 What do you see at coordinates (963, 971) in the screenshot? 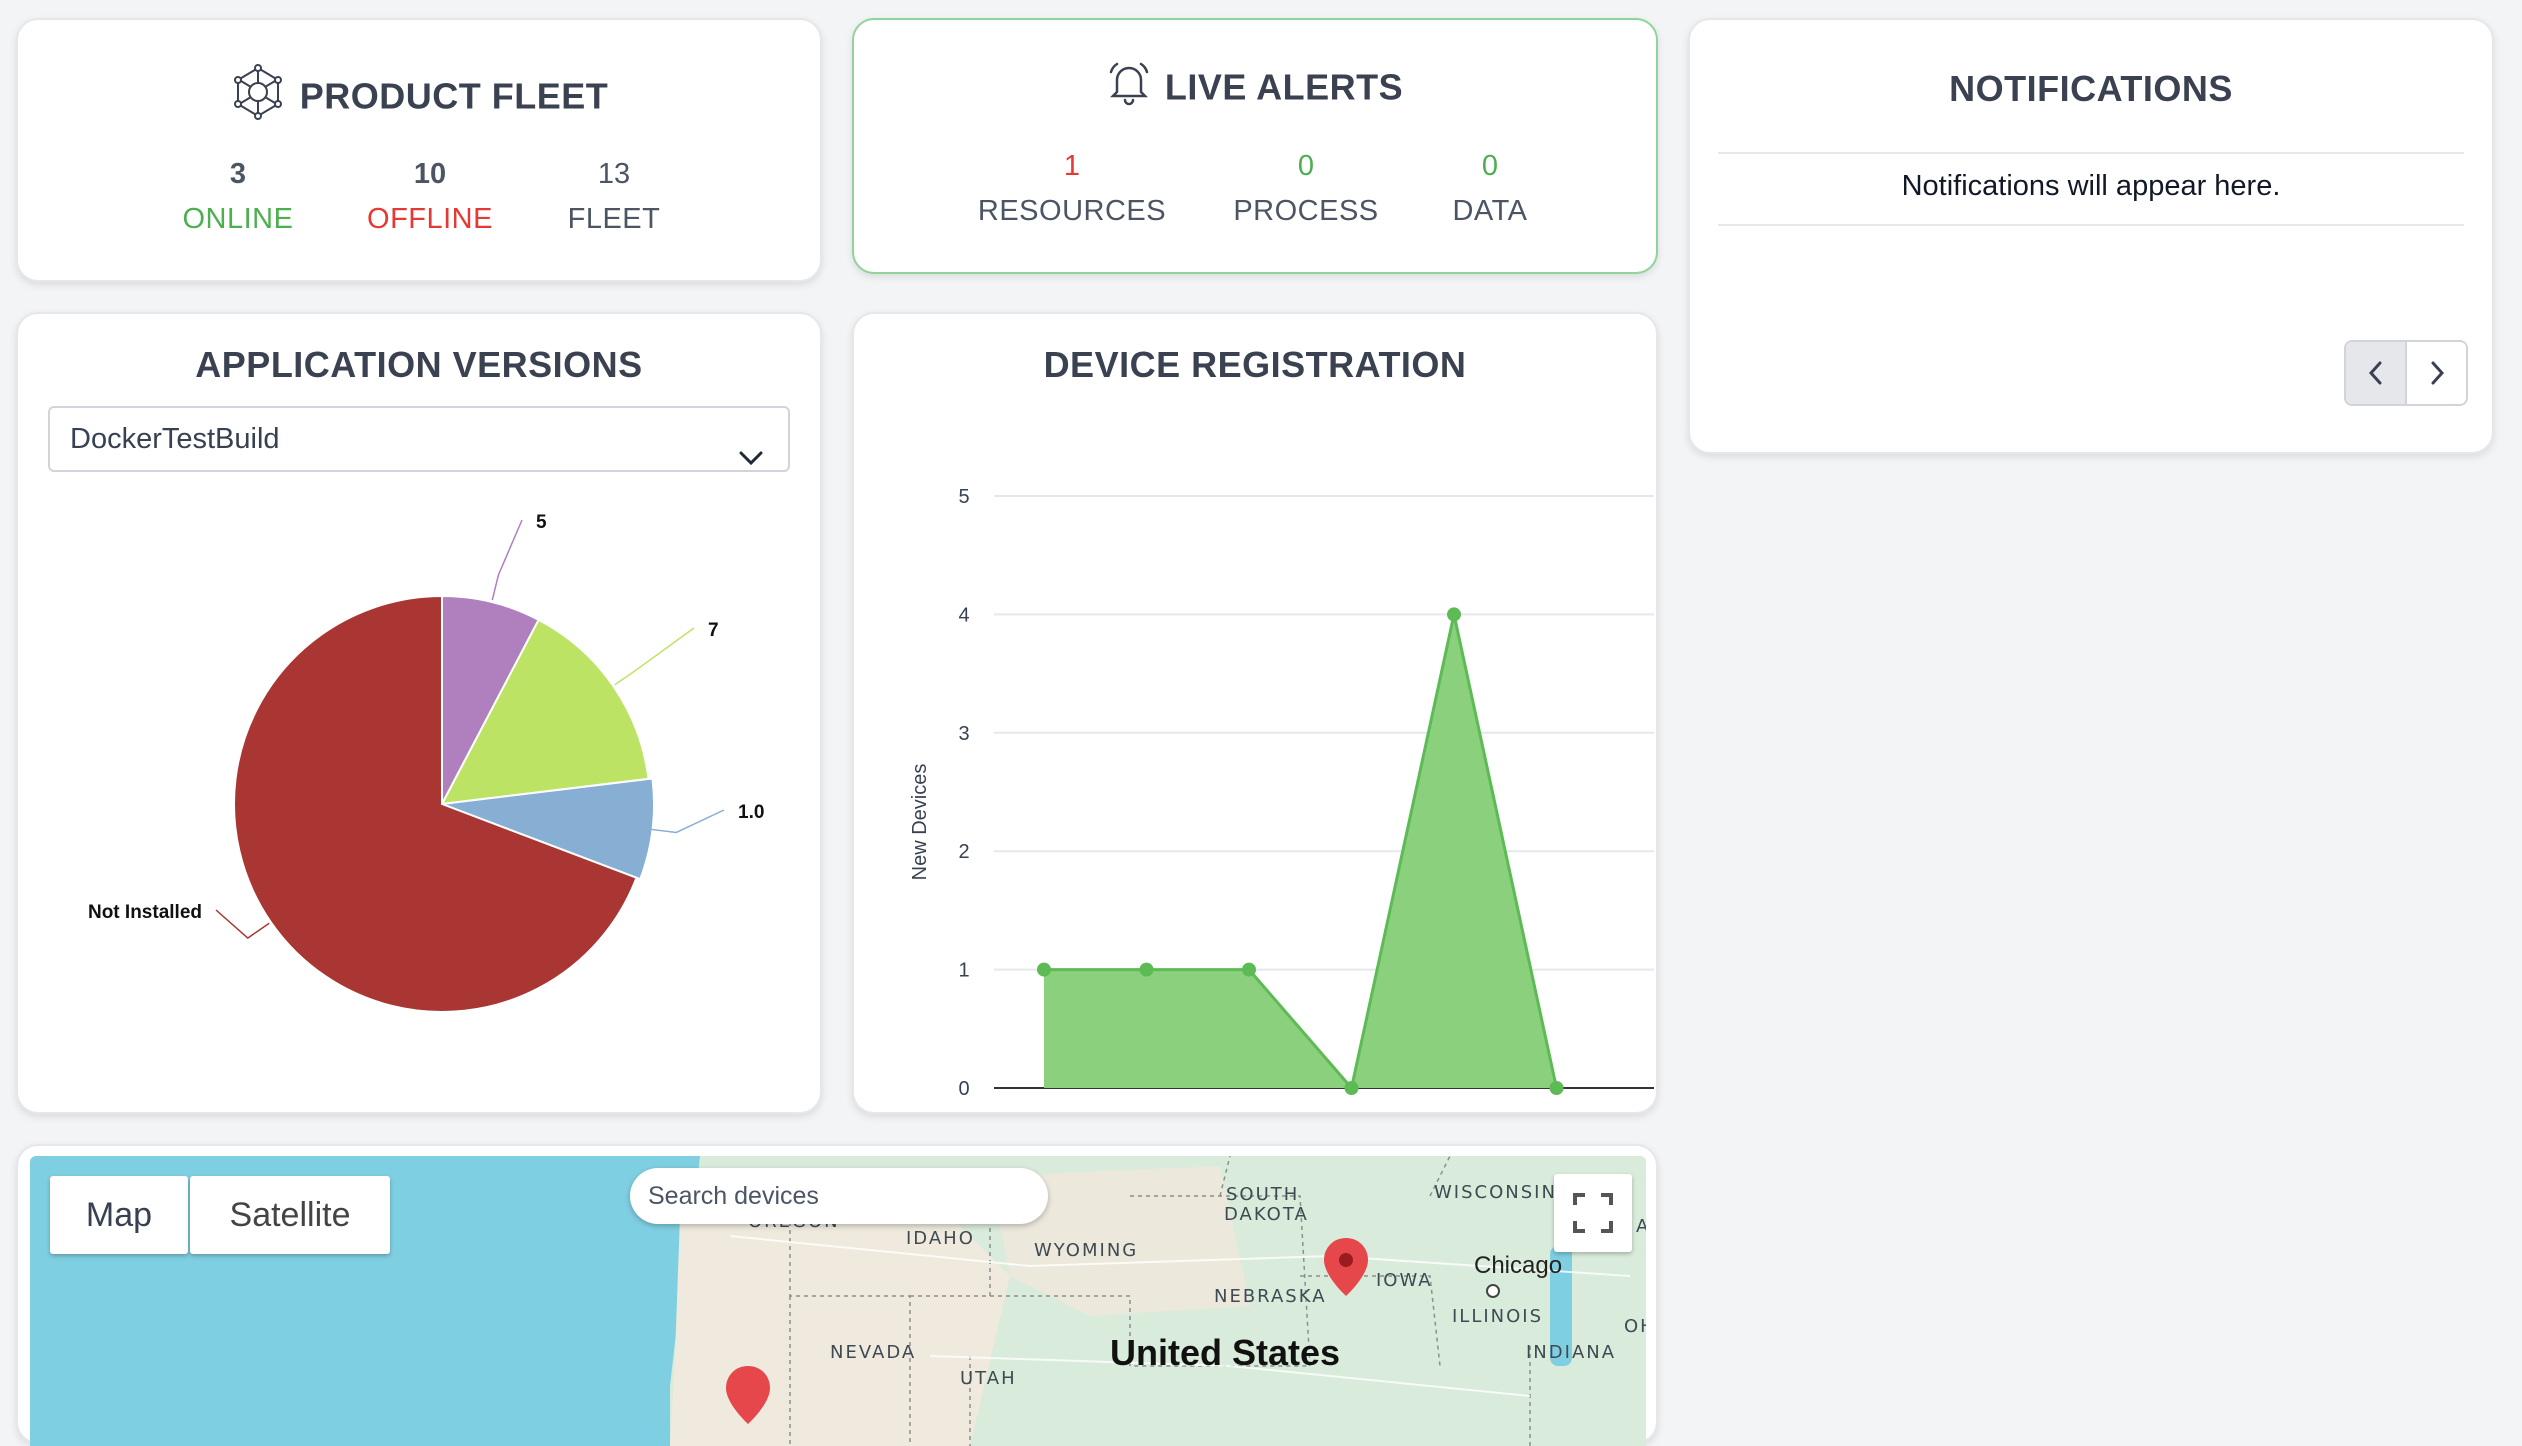
I see `y-tick-label: 1` at bounding box center [963, 971].